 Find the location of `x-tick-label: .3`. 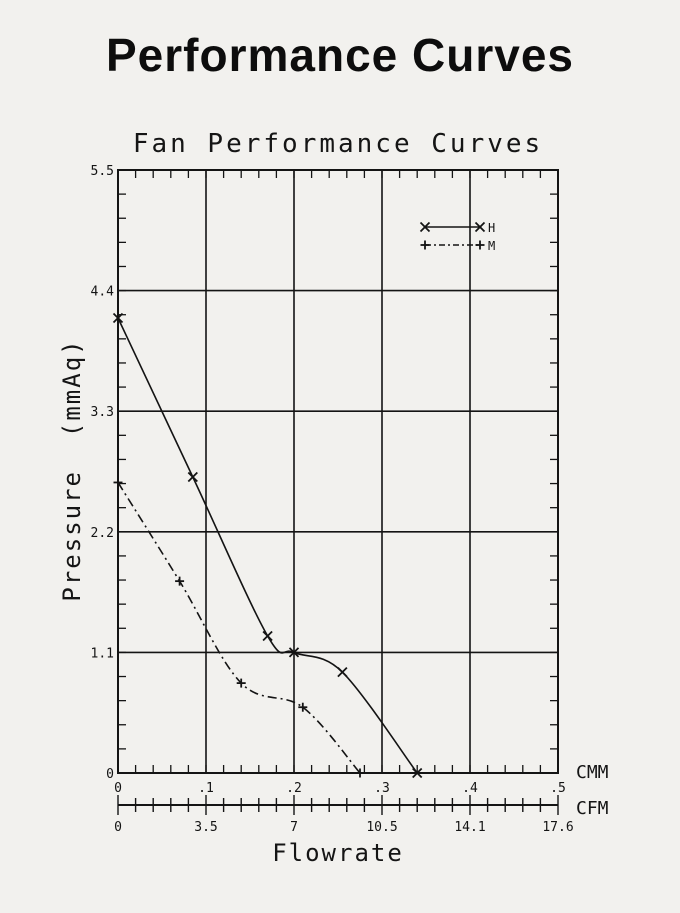

x-tick-label: .3 is located at coordinates (382, 788).